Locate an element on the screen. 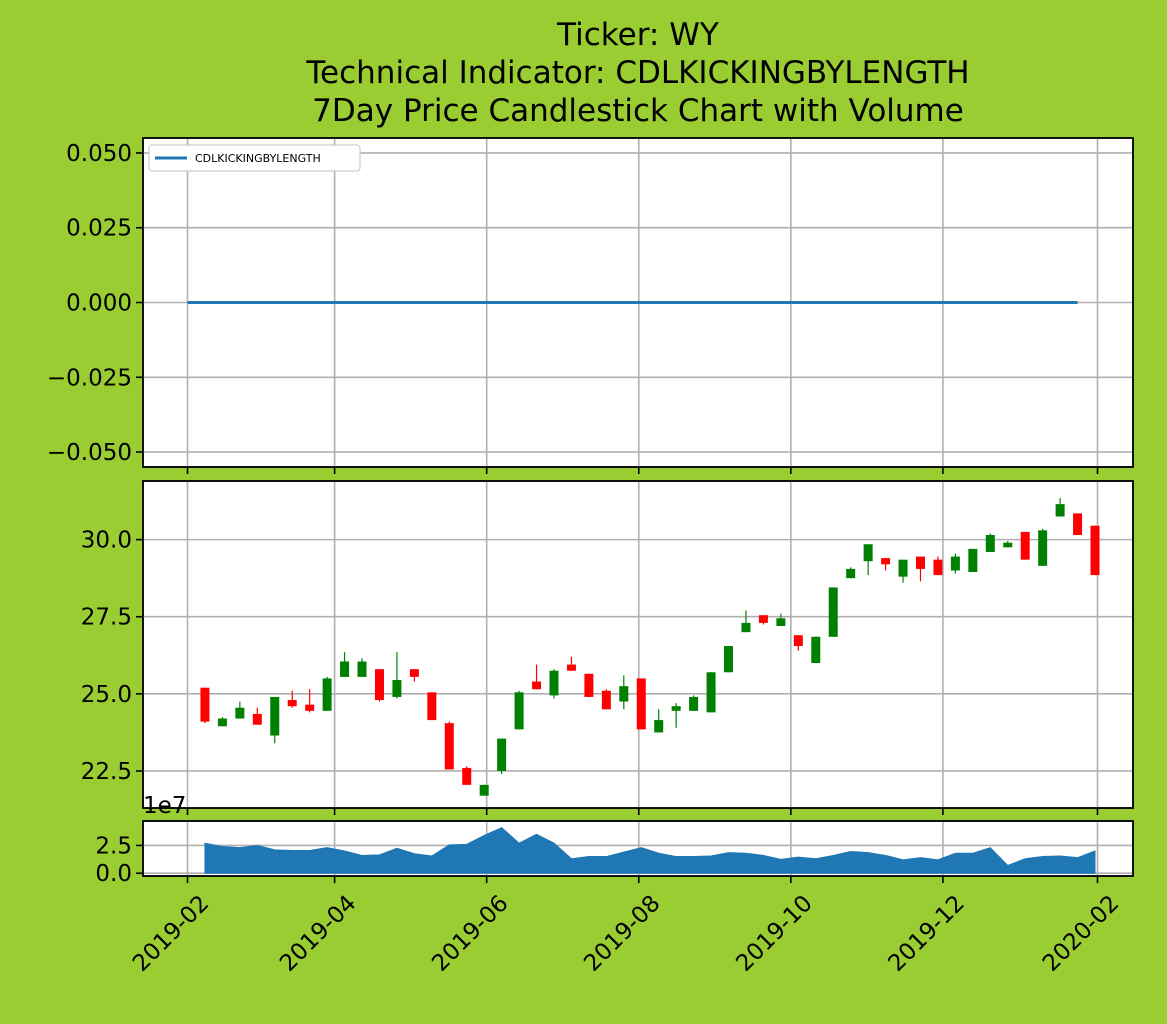 This screenshot has height=1024, width=1167. indicator-legend: CDLKICKINGBYLENGTH is located at coordinates (254, 158).